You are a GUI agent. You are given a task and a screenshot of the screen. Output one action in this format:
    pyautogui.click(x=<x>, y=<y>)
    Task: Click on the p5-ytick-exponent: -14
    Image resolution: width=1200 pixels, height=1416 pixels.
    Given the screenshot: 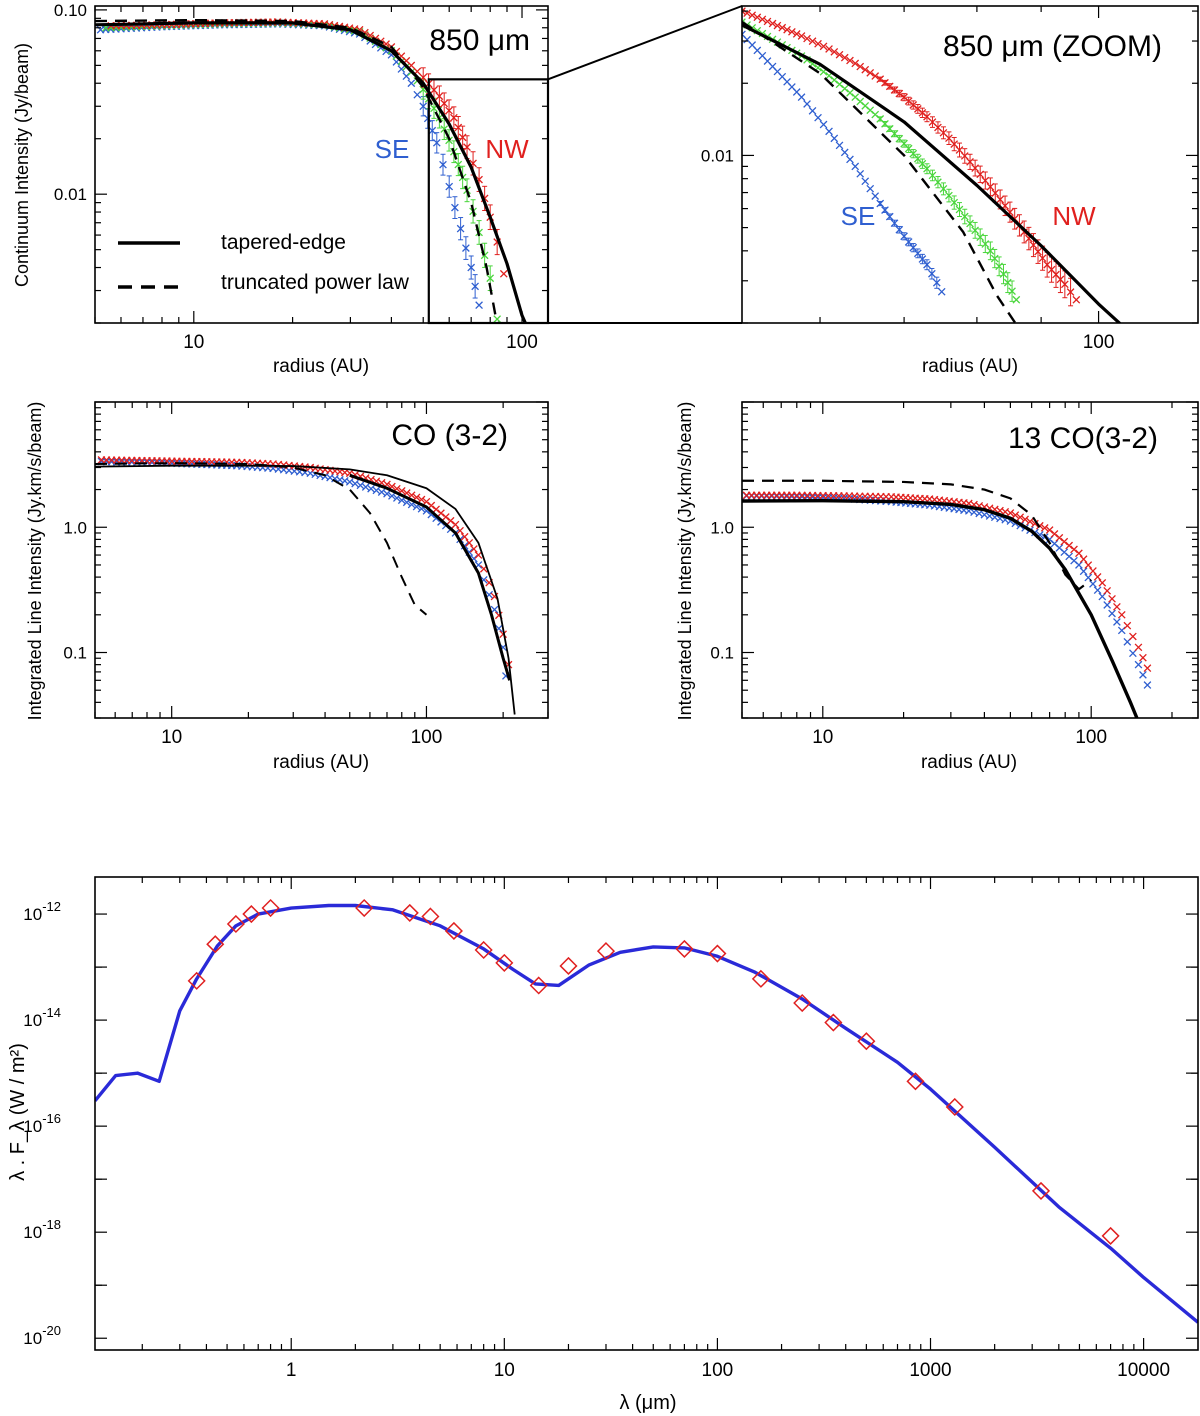 What is the action you would take?
    pyautogui.click(x=51, y=1012)
    